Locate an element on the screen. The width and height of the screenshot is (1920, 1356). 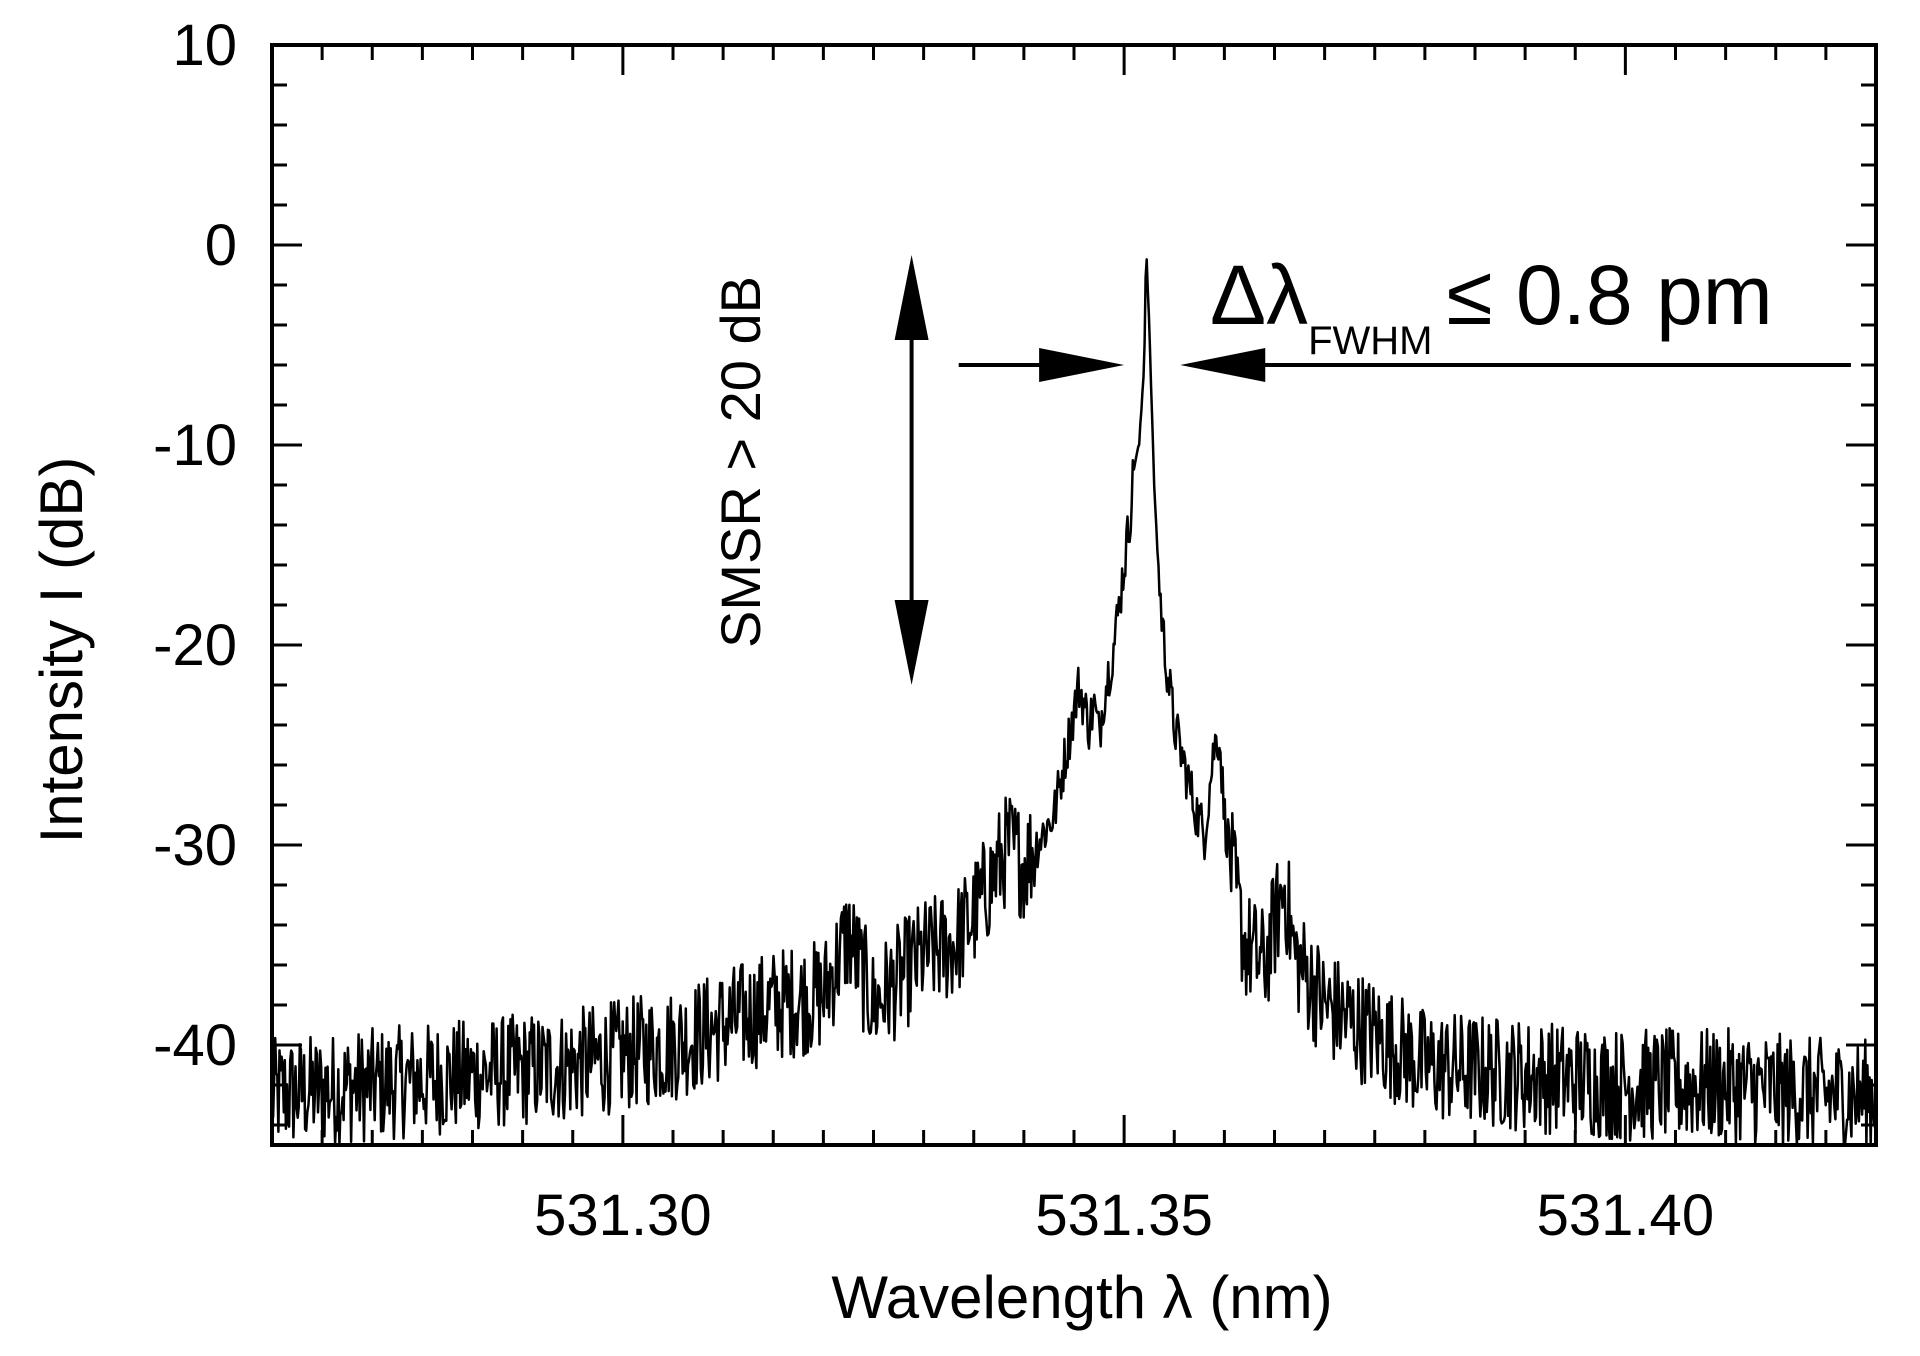
y-tick-label: 10 is located at coordinates (204, 45).